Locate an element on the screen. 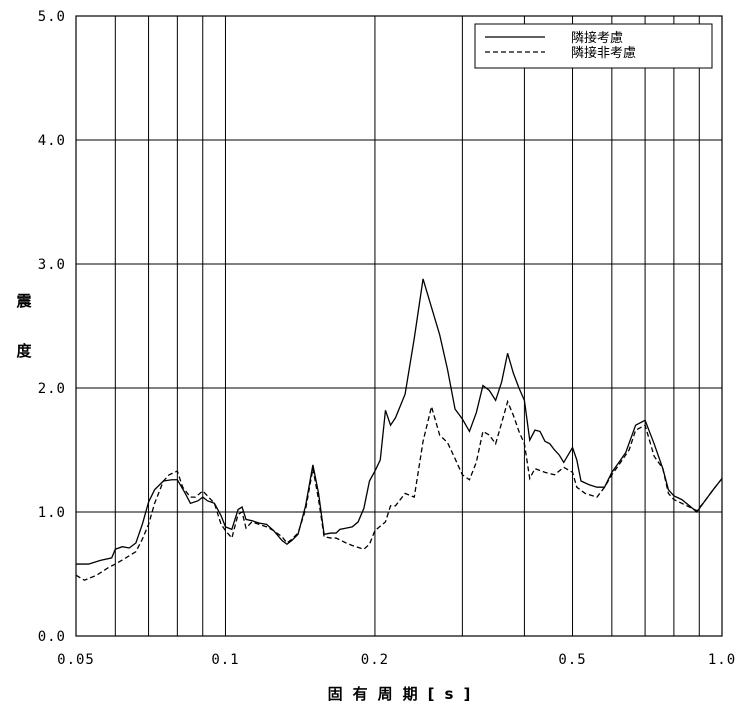 The width and height of the screenshot is (738, 713). x-tick-label: 0.05 is located at coordinates (76, 660).